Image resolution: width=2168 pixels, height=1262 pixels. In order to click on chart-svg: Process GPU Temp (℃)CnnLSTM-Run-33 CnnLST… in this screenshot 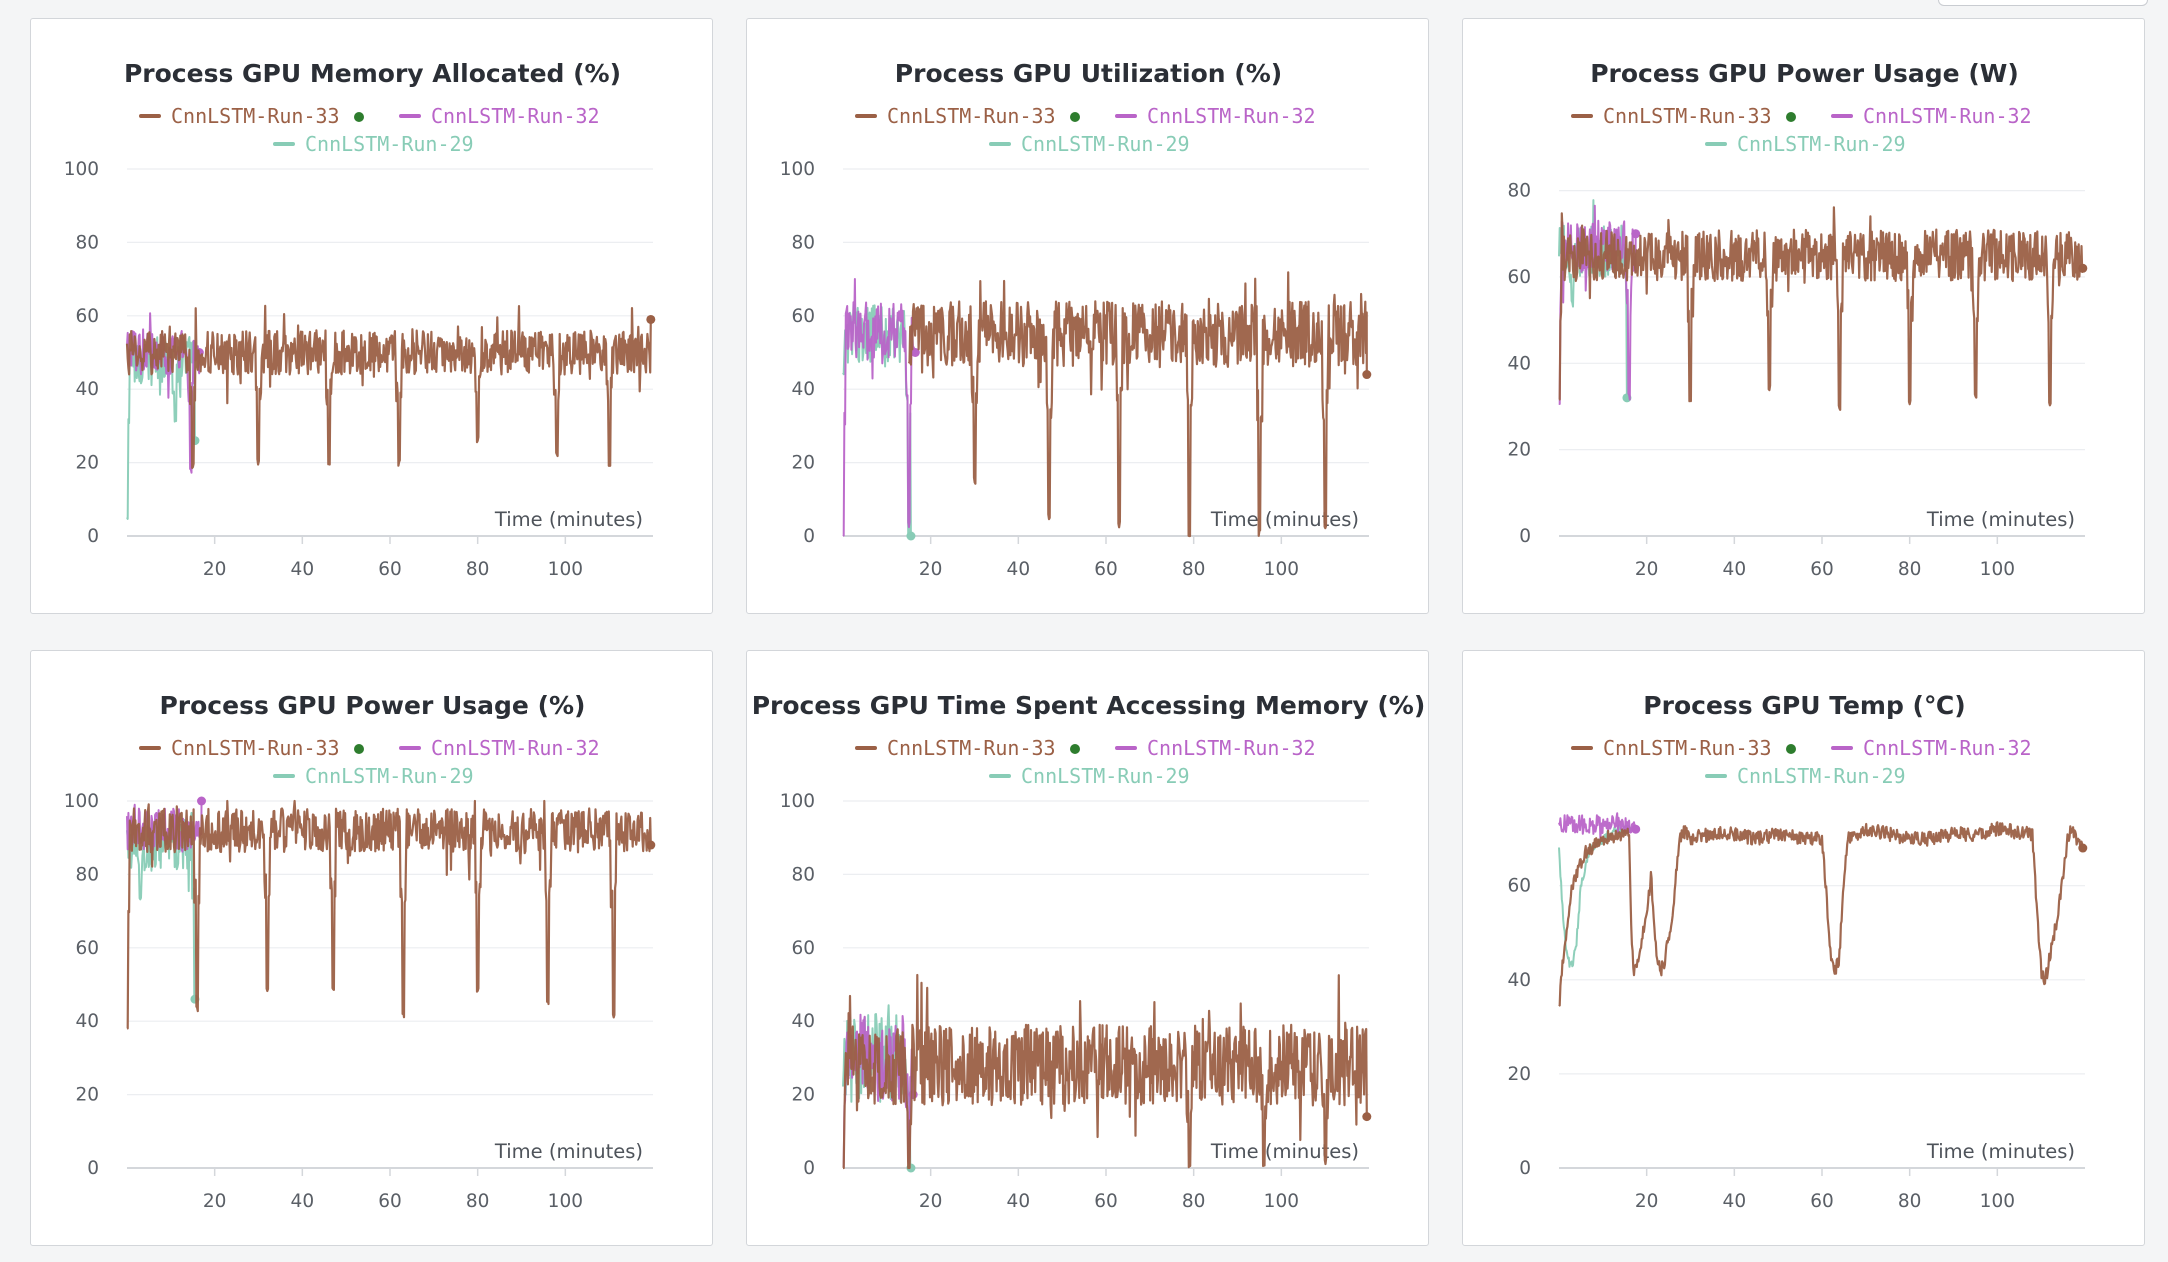, I will do `click(1797, 951)`.